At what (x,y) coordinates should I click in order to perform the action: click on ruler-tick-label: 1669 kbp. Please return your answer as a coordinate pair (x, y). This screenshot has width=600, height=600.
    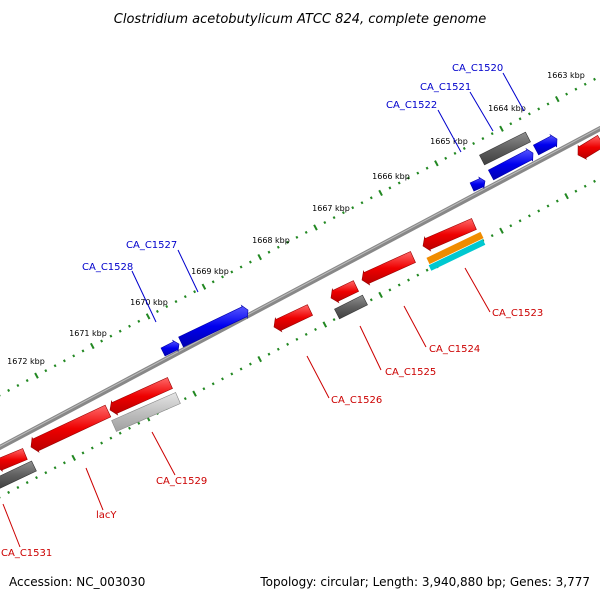
    Looking at the image, I should click on (210, 271).